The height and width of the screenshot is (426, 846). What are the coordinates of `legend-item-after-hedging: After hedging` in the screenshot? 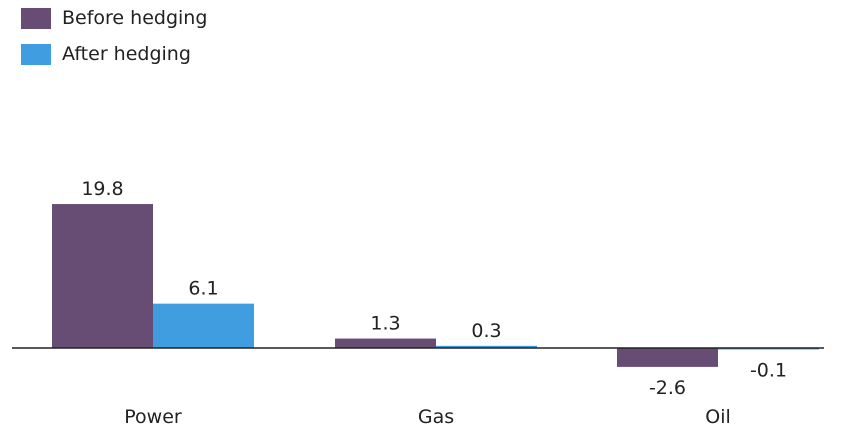 It's located at (114, 54).